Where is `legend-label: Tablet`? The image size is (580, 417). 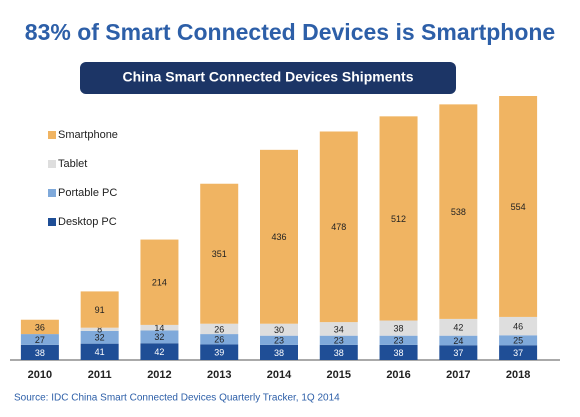 legend-label: Tablet is located at coordinates (72, 164).